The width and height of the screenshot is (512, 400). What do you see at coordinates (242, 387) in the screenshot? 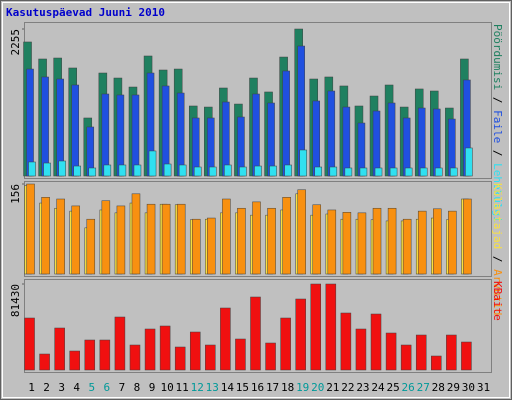
I see `x-tick-label: 15` at bounding box center [242, 387].